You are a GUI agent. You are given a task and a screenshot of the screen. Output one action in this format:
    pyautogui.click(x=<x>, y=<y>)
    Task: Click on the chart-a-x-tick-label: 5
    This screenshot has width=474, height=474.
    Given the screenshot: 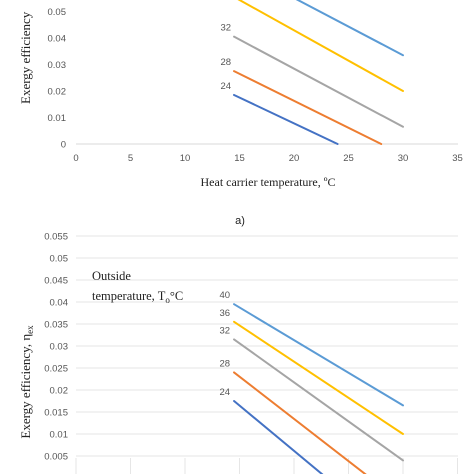 What is the action you would take?
    pyautogui.click(x=130, y=158)
    